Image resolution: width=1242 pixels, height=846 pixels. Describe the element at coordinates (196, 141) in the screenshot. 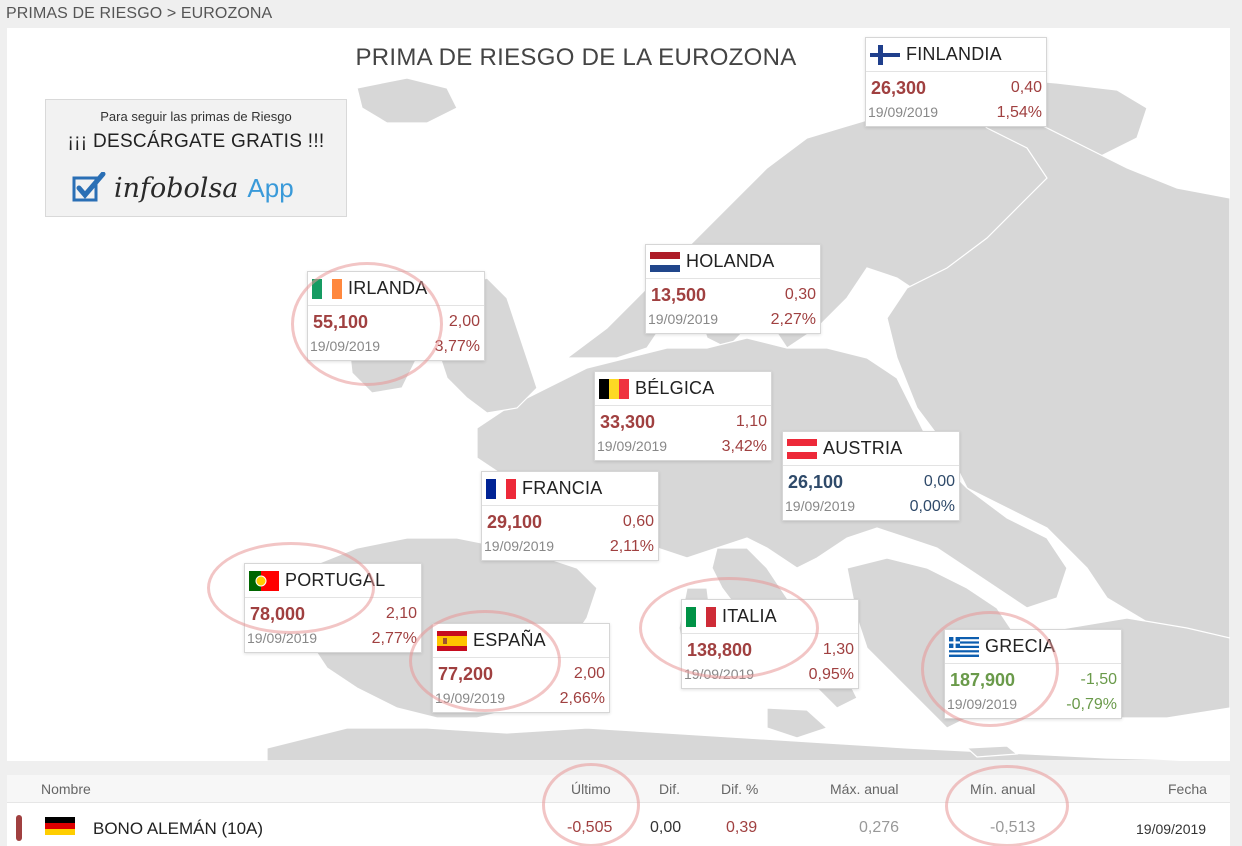

I see `promo-line-2: ¡¡¡ DESCÁRGATE GRATIS !!!` at that location.